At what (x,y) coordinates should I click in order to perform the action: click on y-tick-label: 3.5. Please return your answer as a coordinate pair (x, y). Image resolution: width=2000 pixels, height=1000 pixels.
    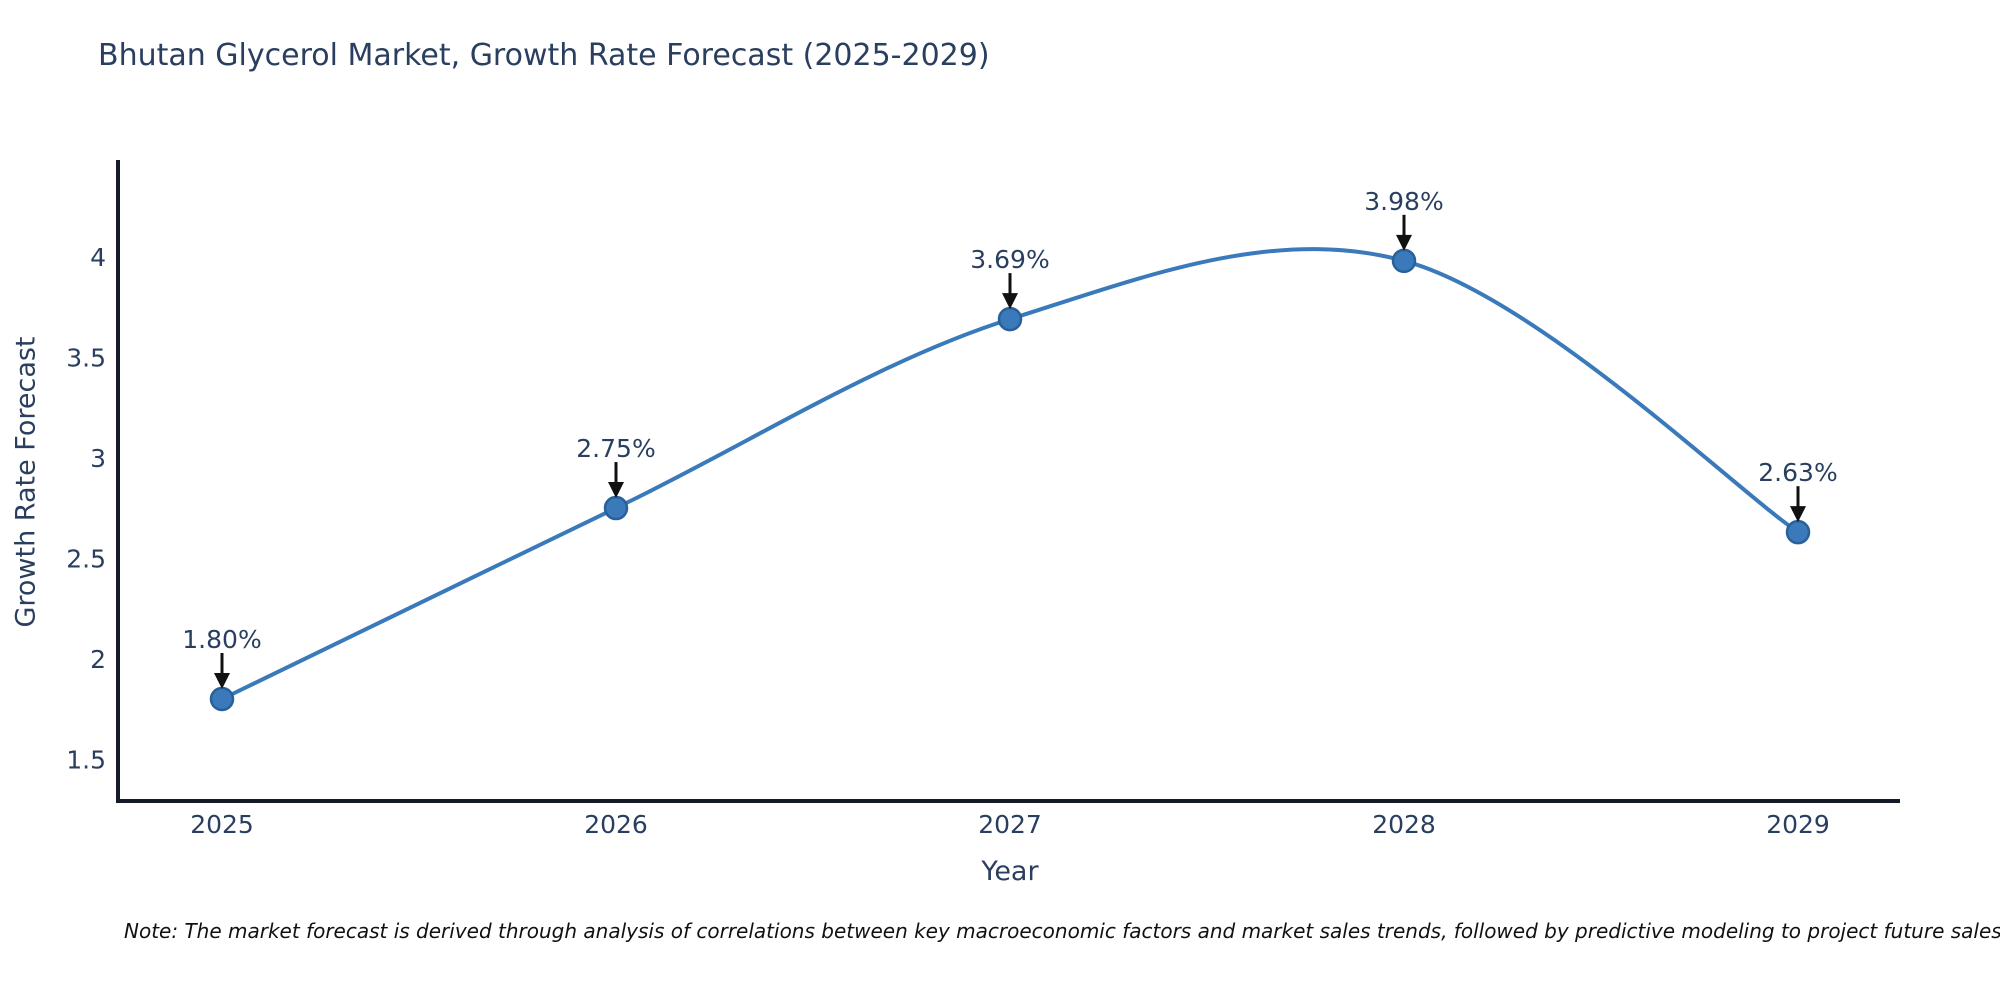
    Looking at the image, I should click on (86, 357).